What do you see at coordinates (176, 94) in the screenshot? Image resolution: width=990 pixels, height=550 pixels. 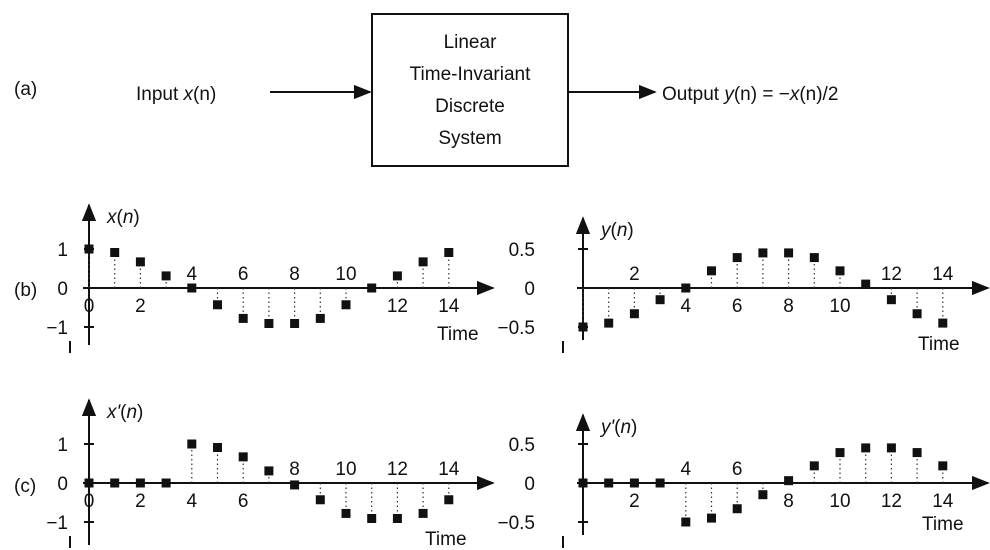 I see `input-label: Input x(n)` at bounding box center [176, 94].